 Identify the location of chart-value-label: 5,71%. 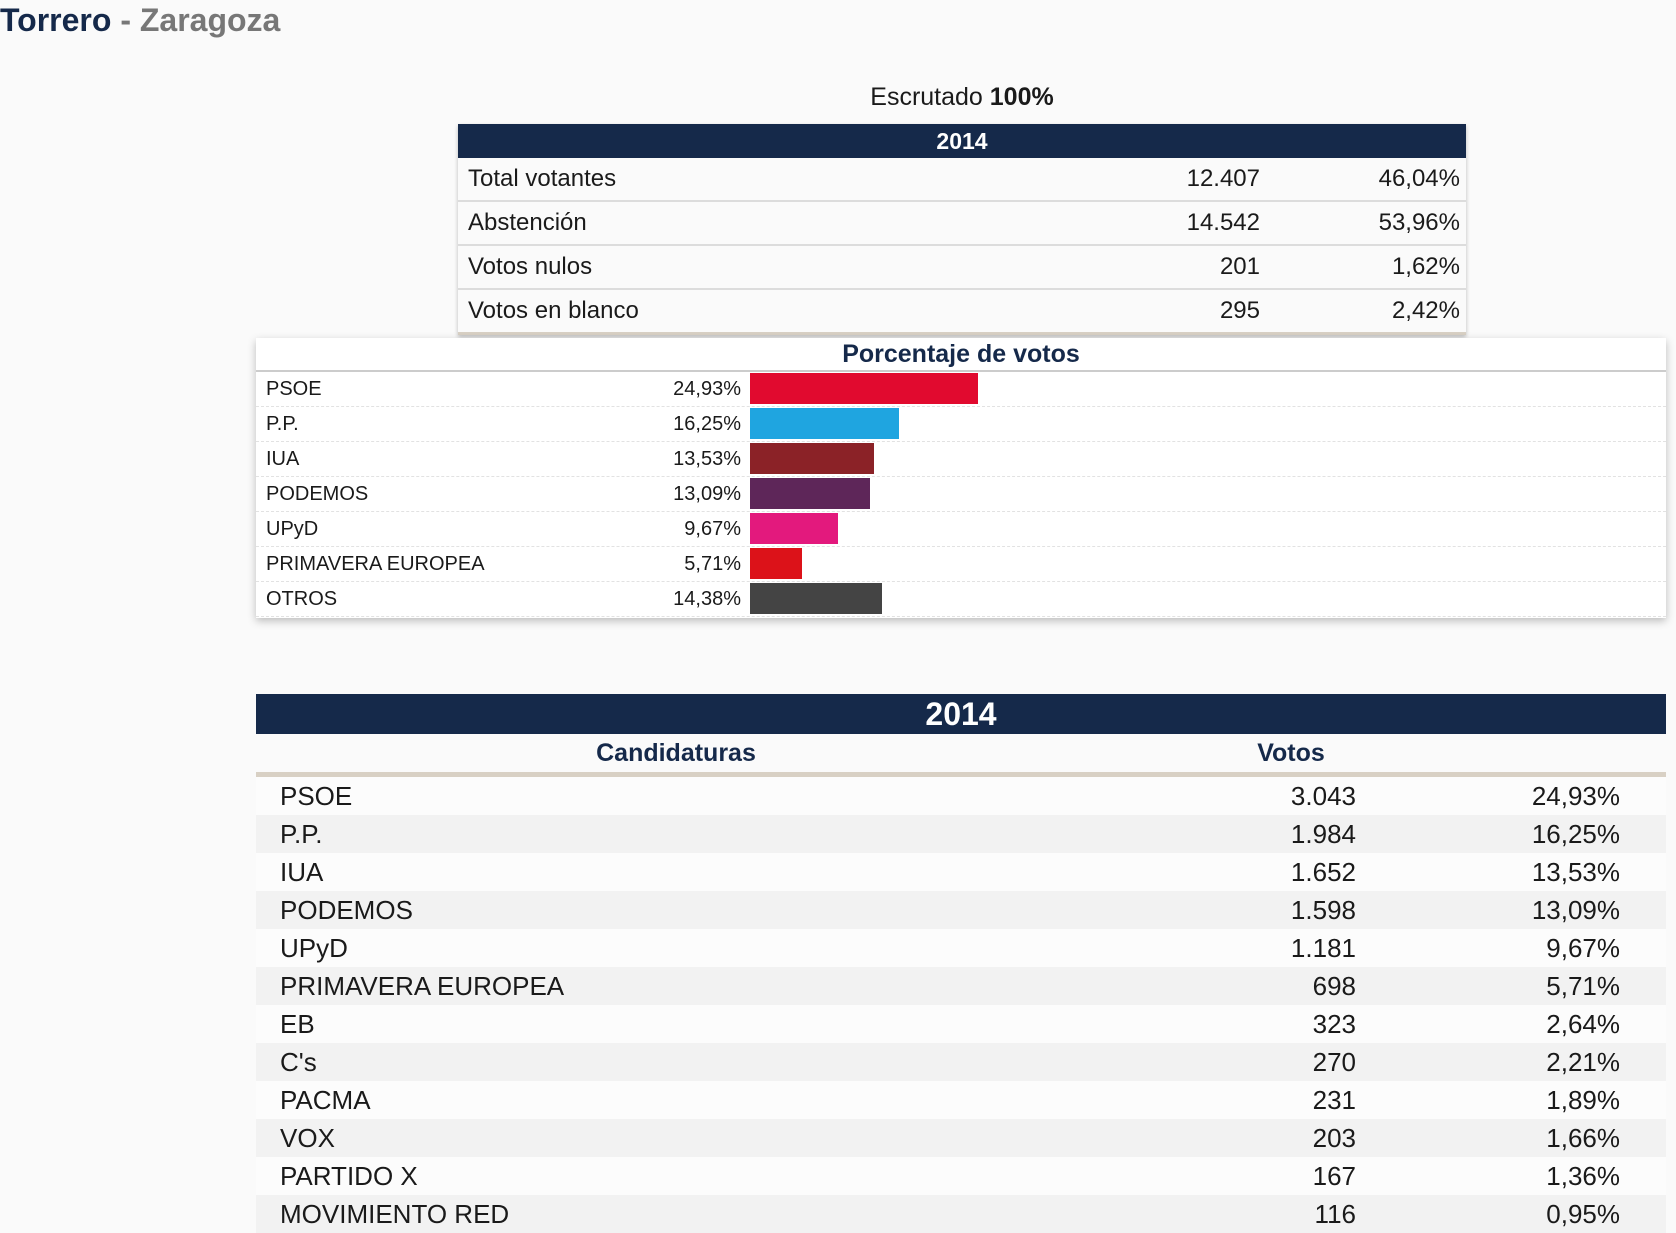
(712, 564).